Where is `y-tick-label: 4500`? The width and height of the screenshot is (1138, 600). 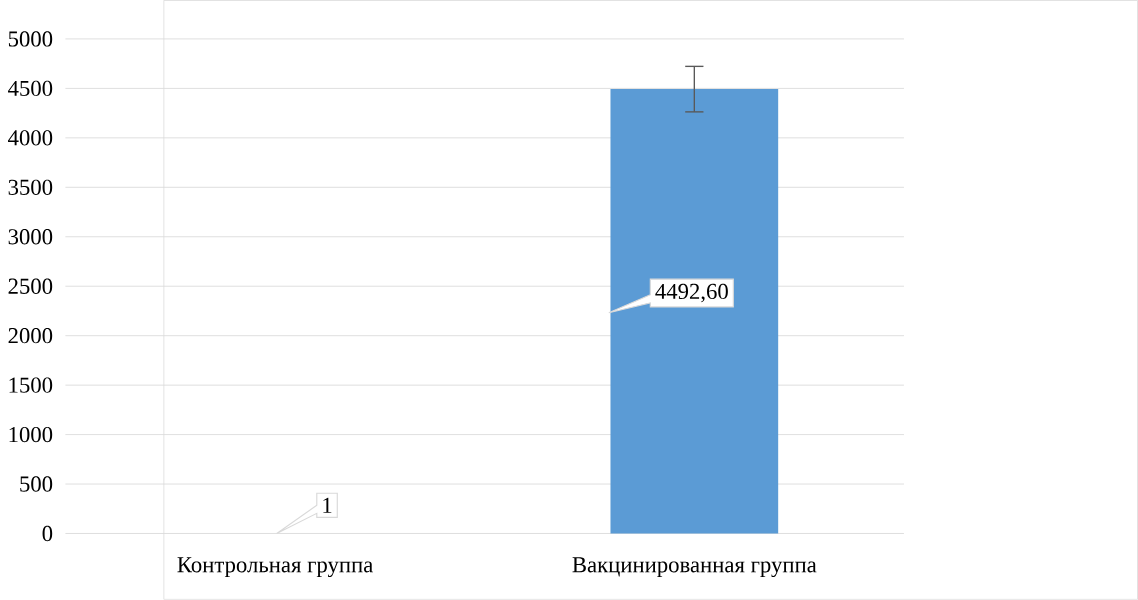
y-tick-label: 4500 is located at coordinates (30, 88).